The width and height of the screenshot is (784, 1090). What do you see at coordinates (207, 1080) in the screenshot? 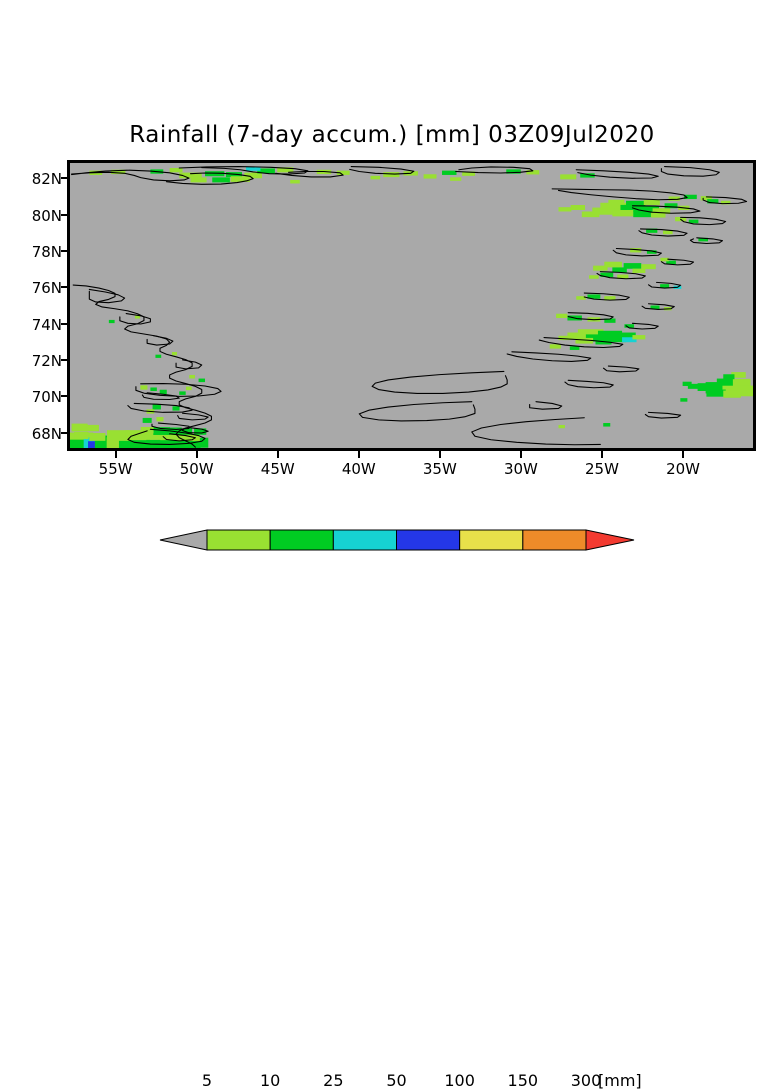
I see `colorbar-tick-label: 5` at bounding box center [207, 1080].